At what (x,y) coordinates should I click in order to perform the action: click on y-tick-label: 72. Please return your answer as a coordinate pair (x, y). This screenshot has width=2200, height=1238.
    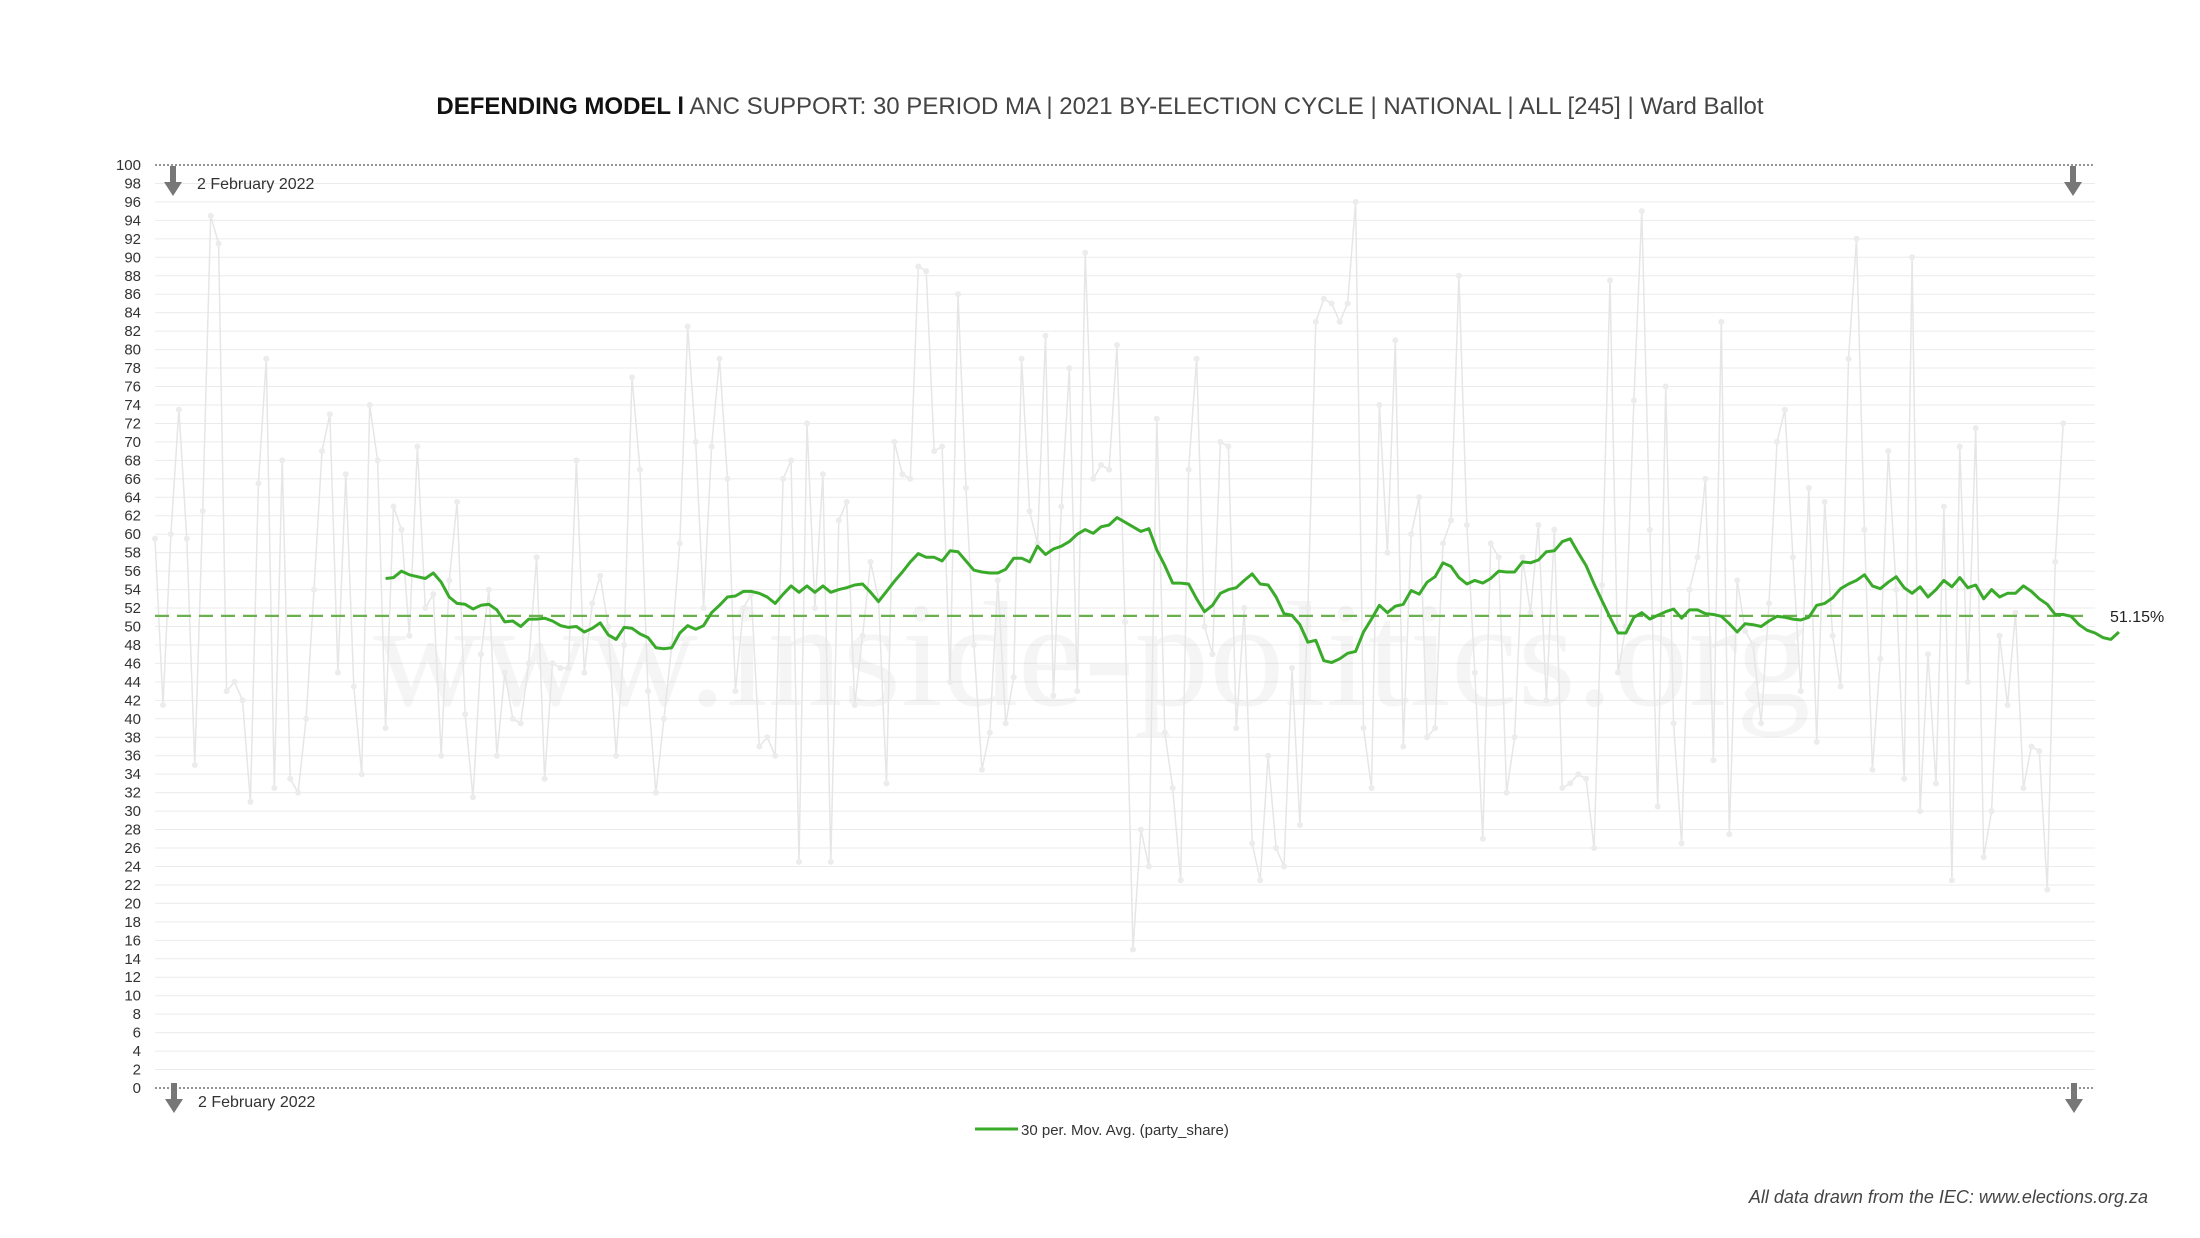
    Looking at the image, I should click on (132, 423).